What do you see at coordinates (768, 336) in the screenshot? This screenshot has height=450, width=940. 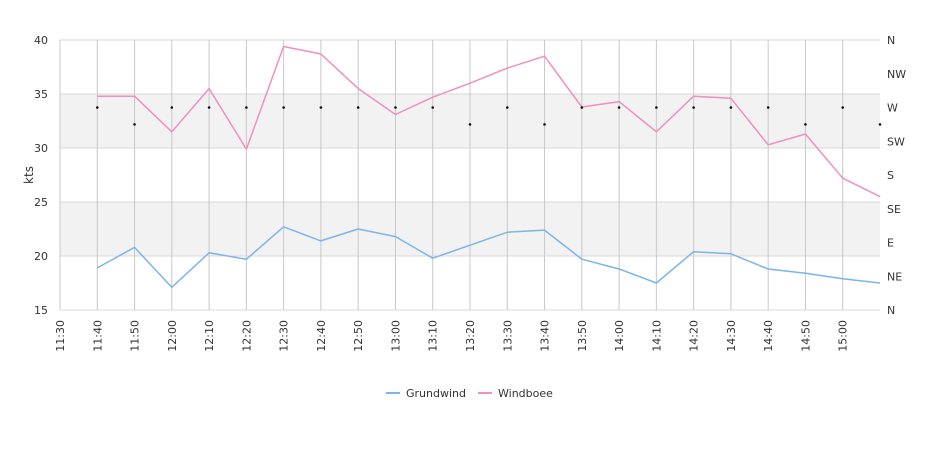 I see `x-tick-label: 14:40` at bounding box center [768, 336].